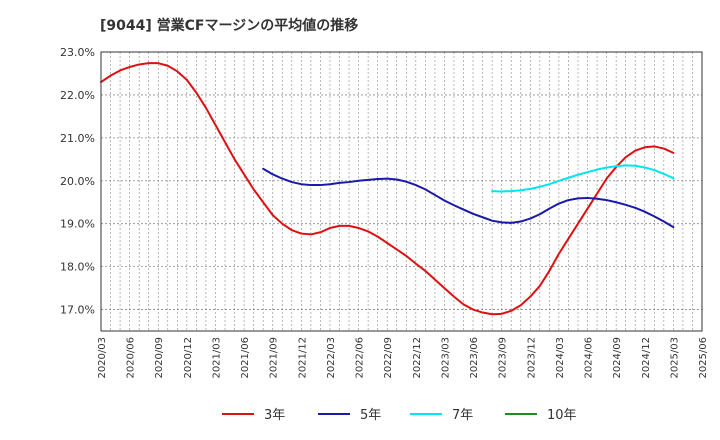 This screenshot has height=440, width=720. What do you see at coordinates (589, 358) in the screenshot?
I see `x-tick-label: 2024/06` at bounding box center [589, 358].